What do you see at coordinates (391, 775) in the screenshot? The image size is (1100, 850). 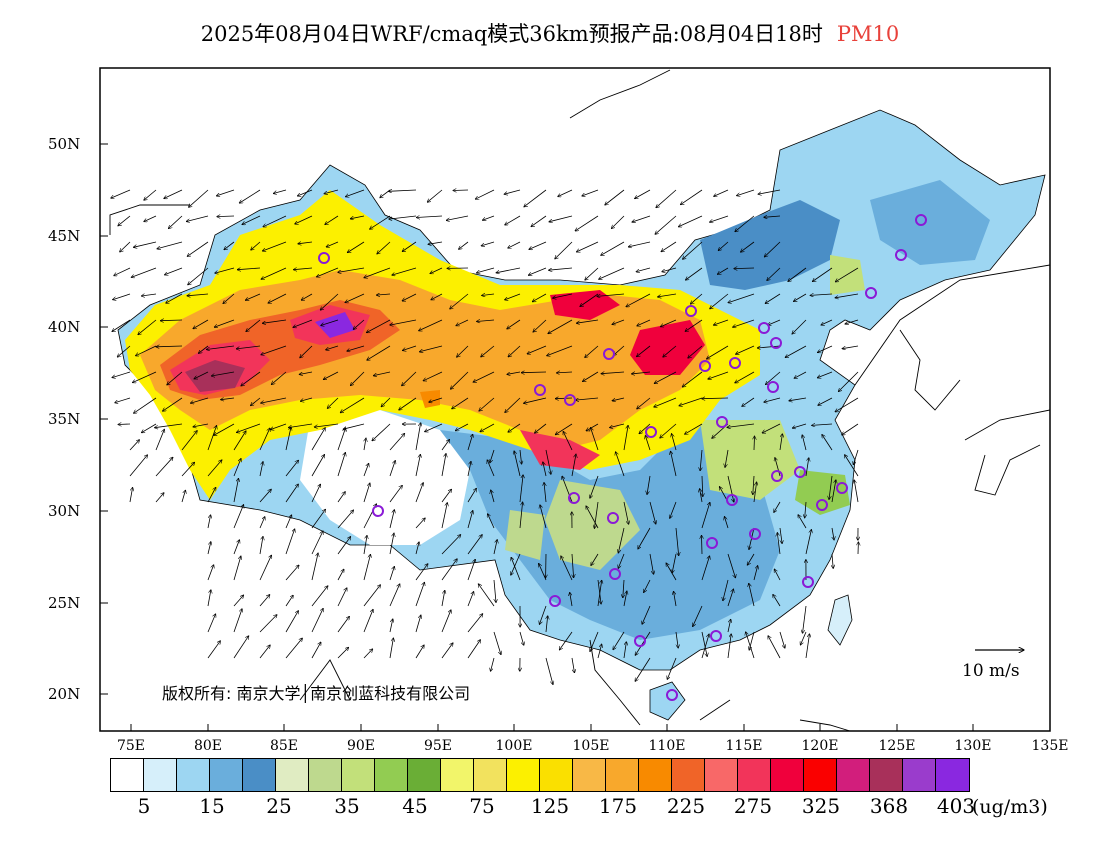 I see `legend-swatch` at bounding box center [391, 775].